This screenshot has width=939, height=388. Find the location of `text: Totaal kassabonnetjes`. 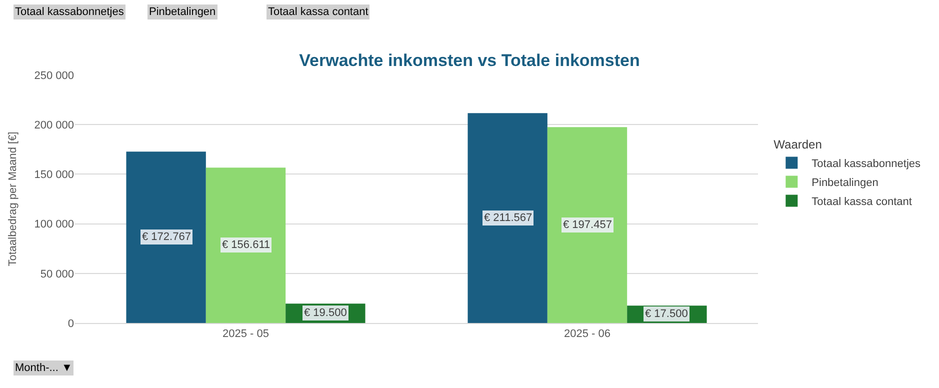

text: Totaal kassabonnetjes is located at coordinates (69, 12).